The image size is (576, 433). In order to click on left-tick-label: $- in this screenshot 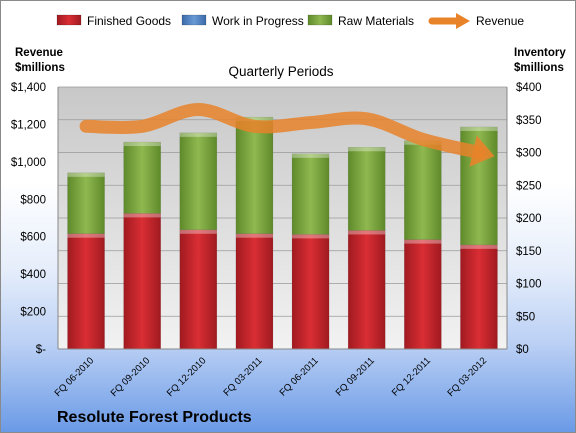, I will do `click(41, 350)`.